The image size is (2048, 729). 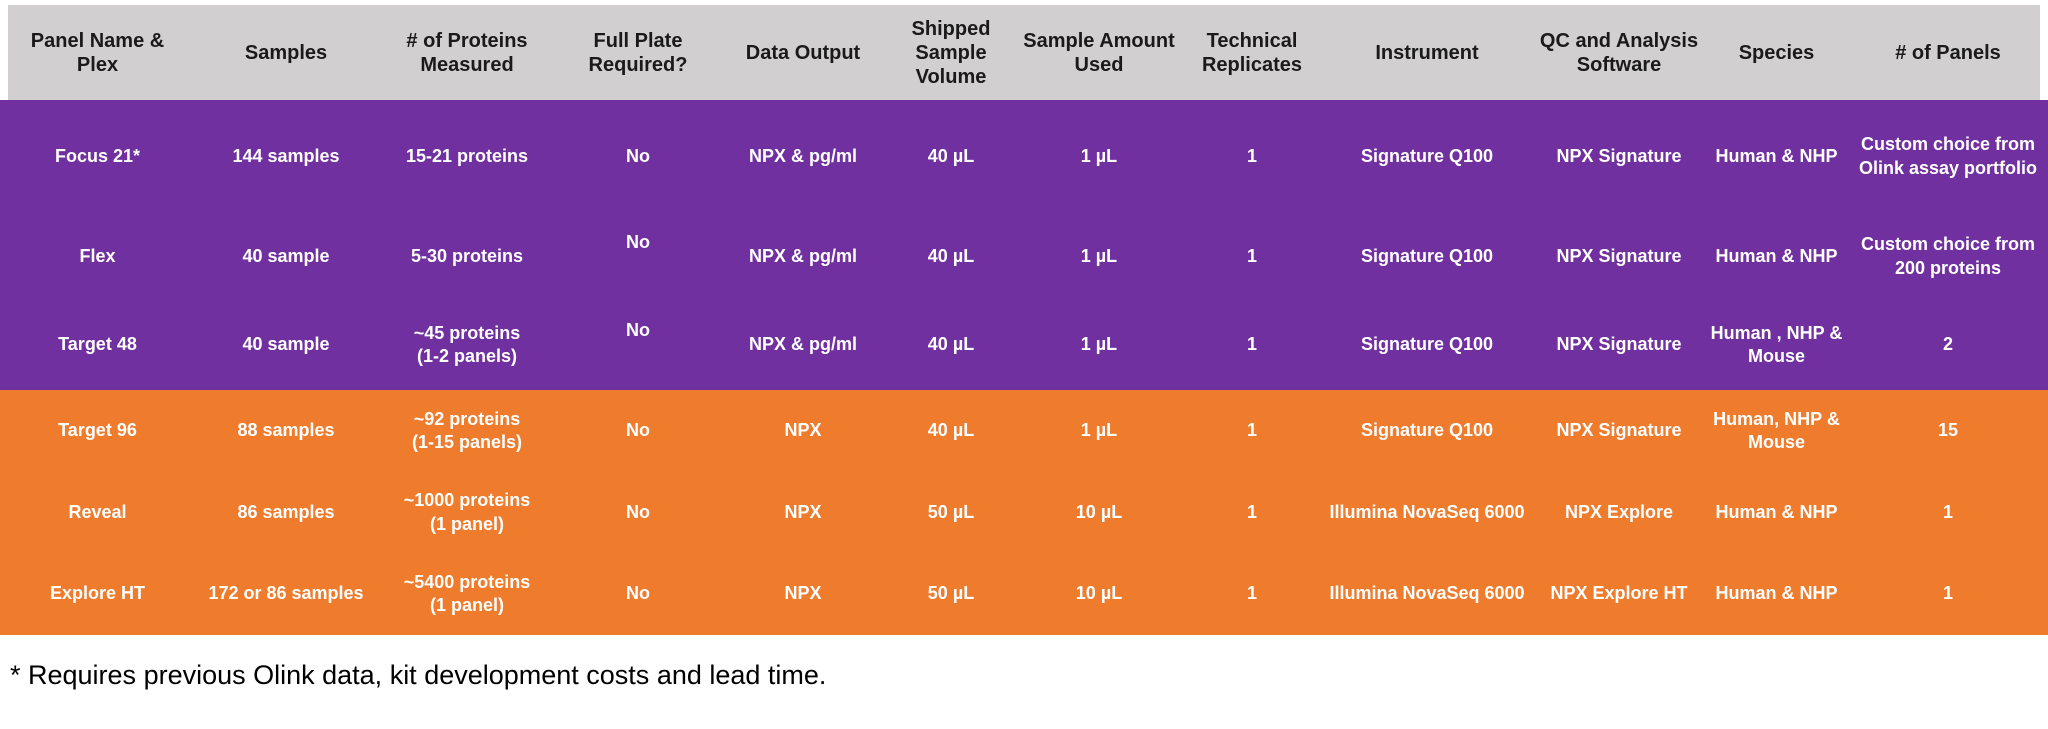 What do you see at coordinates (1619, 431) in the screenshot?
I see `target-96-cell-10: NPX Signature` at bounding box center [1619, 431].